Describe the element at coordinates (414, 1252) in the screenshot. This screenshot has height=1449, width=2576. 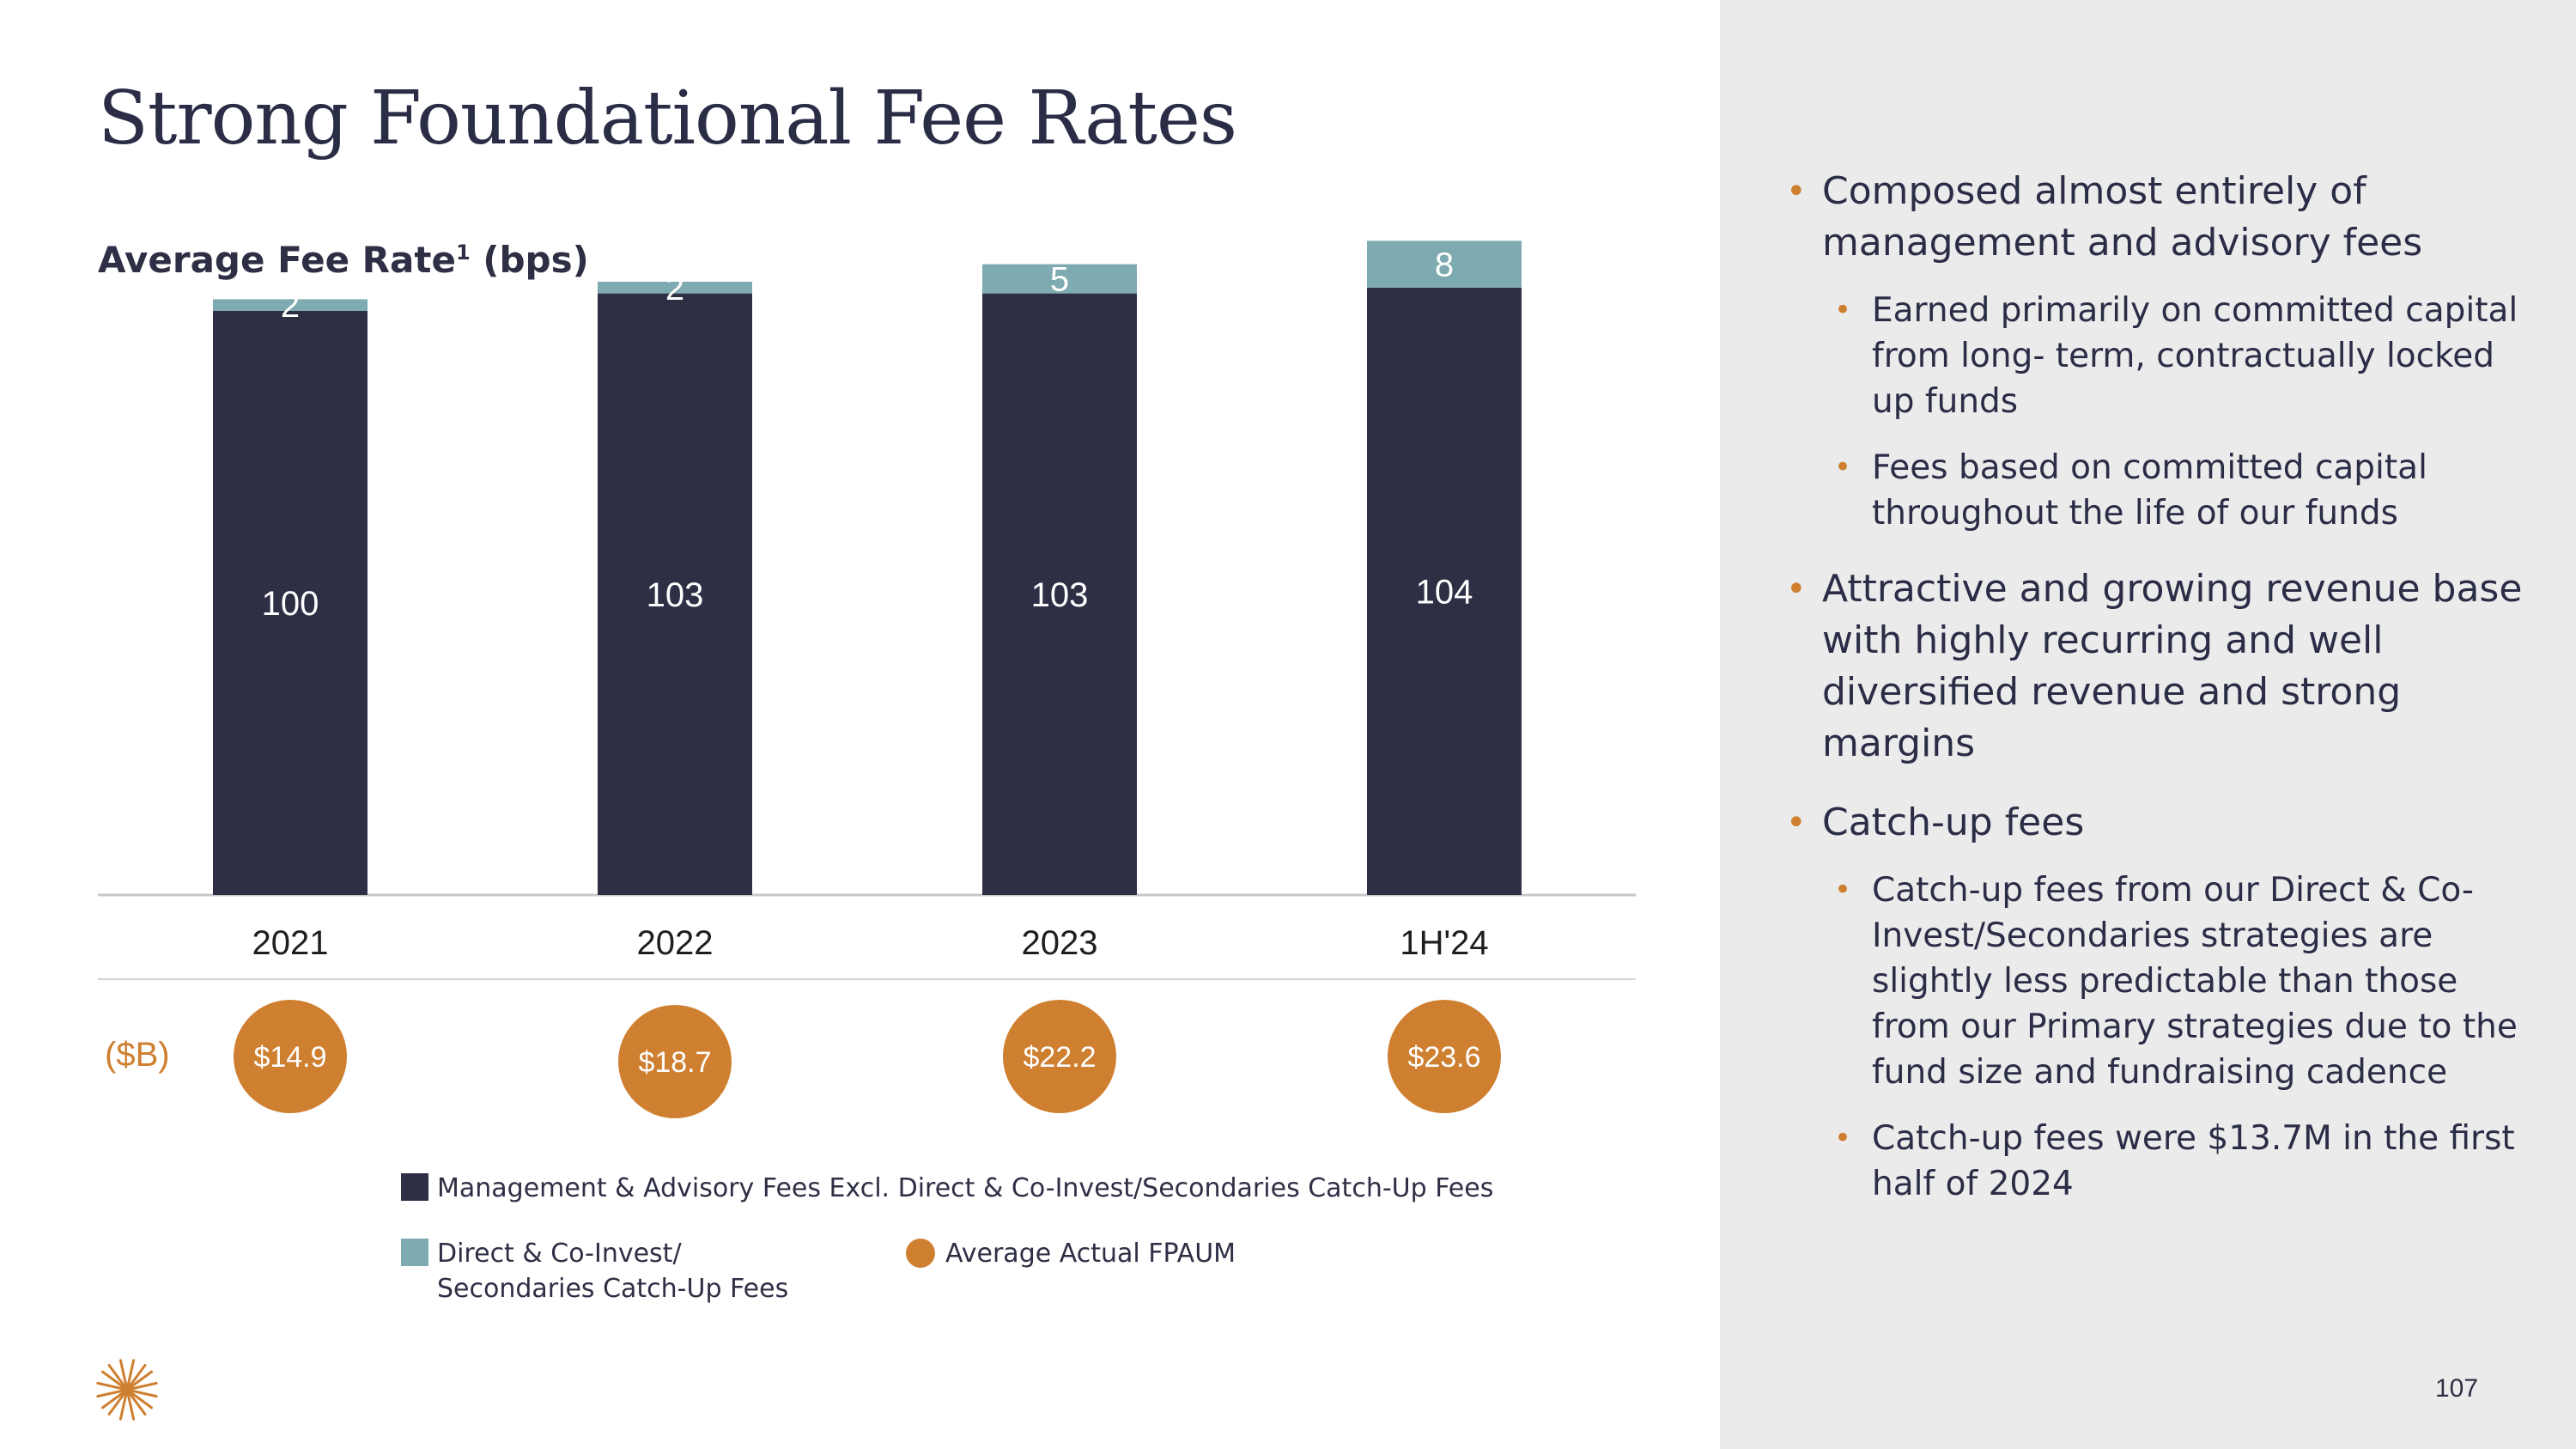
I see `legend-swatch-teal` at that location.